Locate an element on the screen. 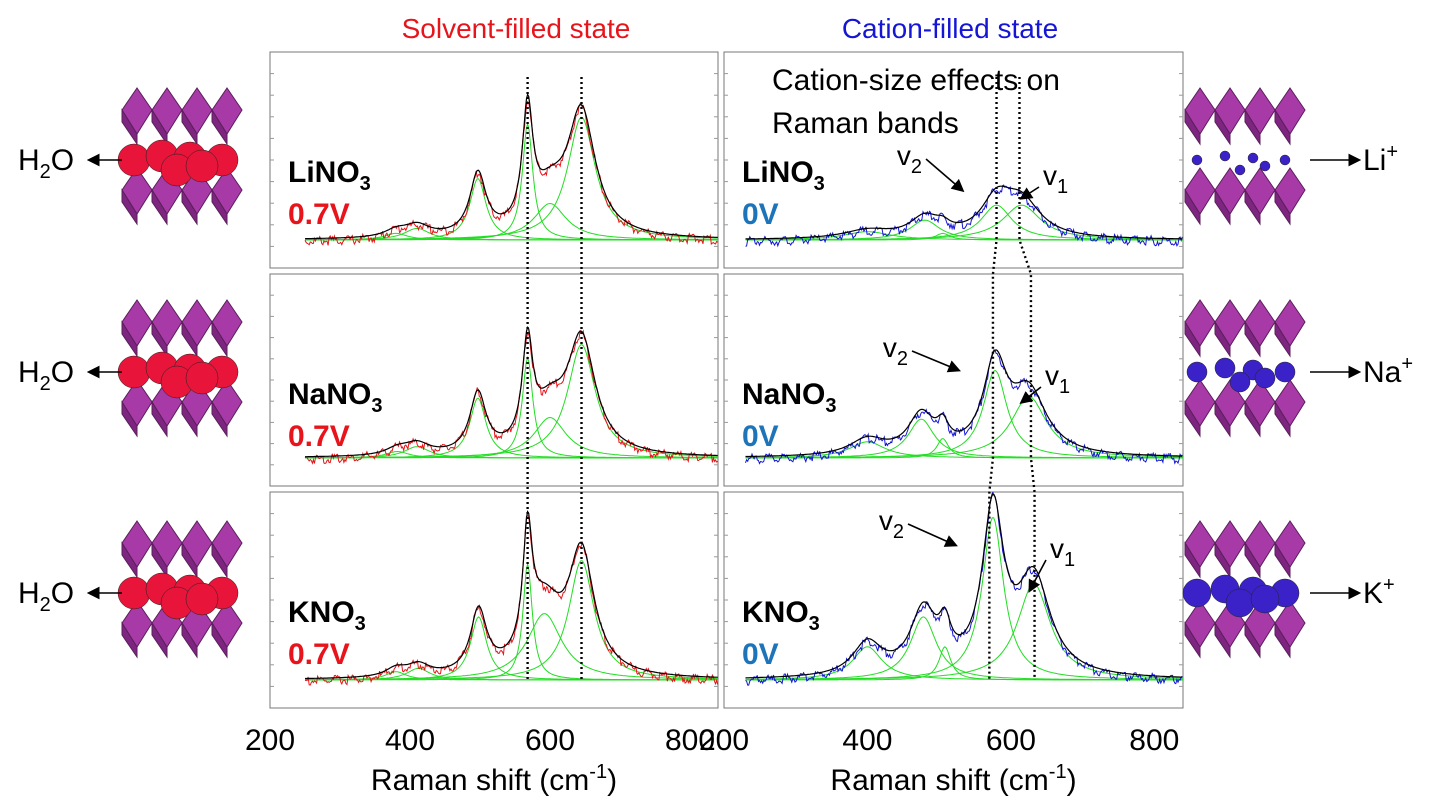 The width and height of the screenshot is (1429, 807). cation-symbol: K is located at coordinates (1373, 593).